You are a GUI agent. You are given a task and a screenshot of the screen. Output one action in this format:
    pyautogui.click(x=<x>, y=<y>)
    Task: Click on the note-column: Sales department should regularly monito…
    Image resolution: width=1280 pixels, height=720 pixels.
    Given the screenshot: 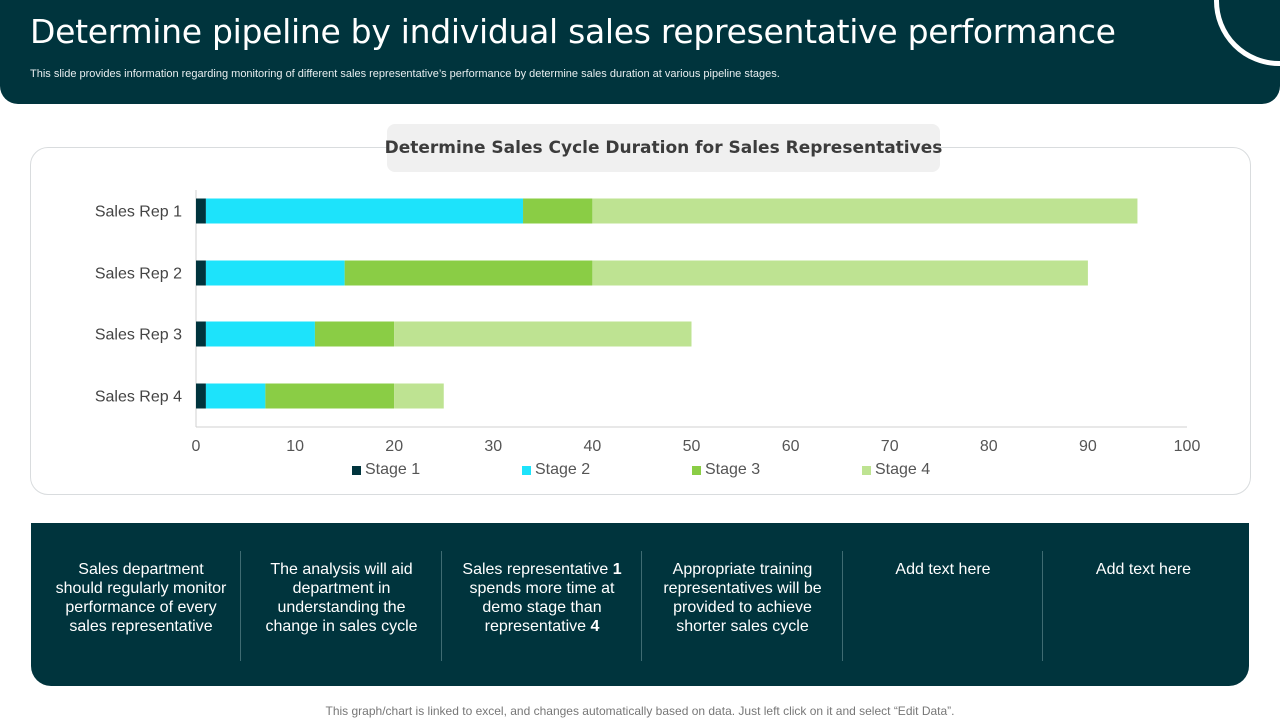 What is the action you would take?
    pyautogui.click(x=141, y=604)
    